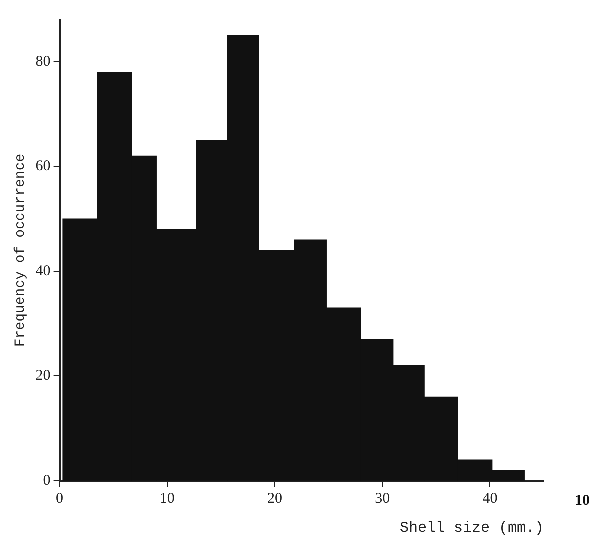  What do you see at coordinates (47, 480) in the screenshot?
I see `y-tick-label: 0` at bounding box center [47, 480].